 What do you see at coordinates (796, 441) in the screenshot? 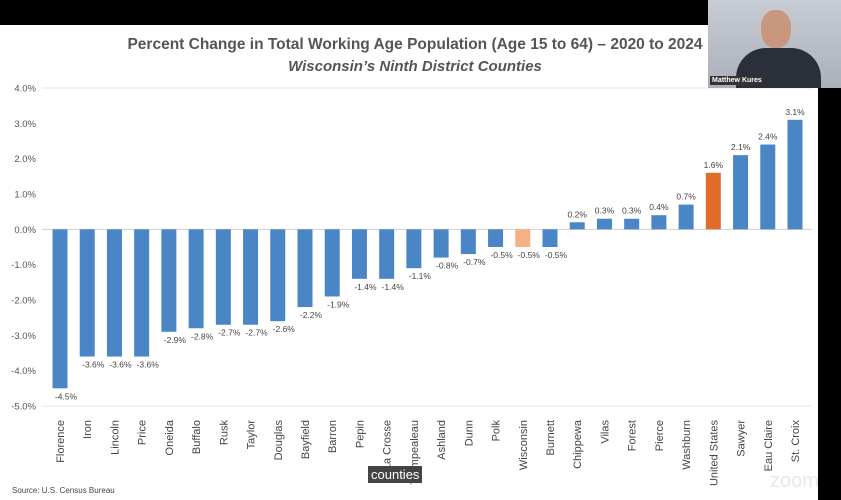
I see `x-tick-label: St. Croix` at bounding box center [796, 441].